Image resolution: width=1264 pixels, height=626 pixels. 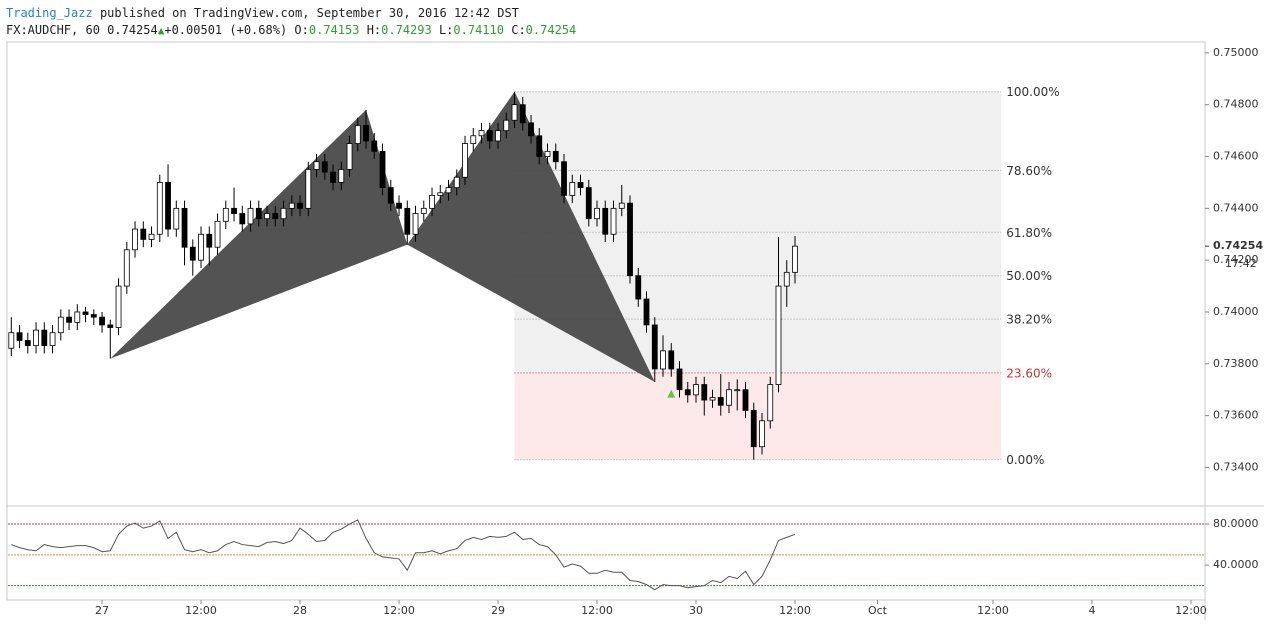 I want to click on fib-label: 100.00%, so click(x=1032, y=92).